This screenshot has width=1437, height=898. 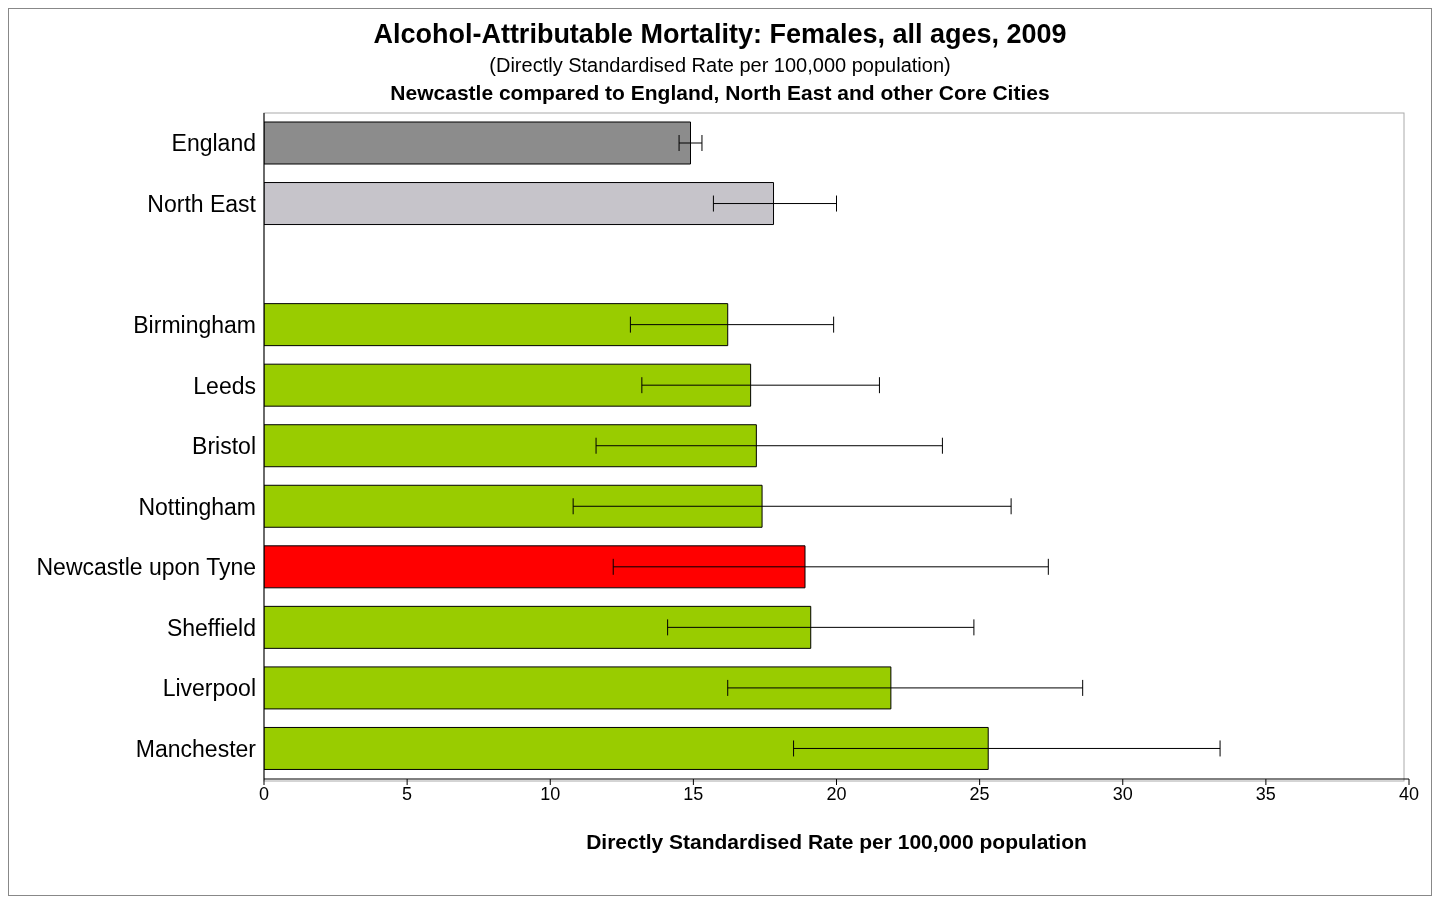 I want to click on y-tick-label: North East, so click(x=202, y=203).